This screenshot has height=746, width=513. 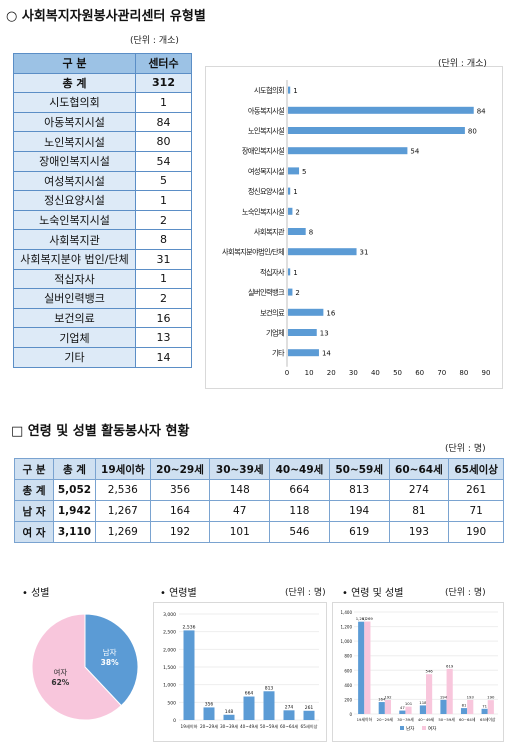 What do you see at coordinates (240, 532) in the screenshot?
I see `age-table-cell: 101` at bounding box center [240, 532].